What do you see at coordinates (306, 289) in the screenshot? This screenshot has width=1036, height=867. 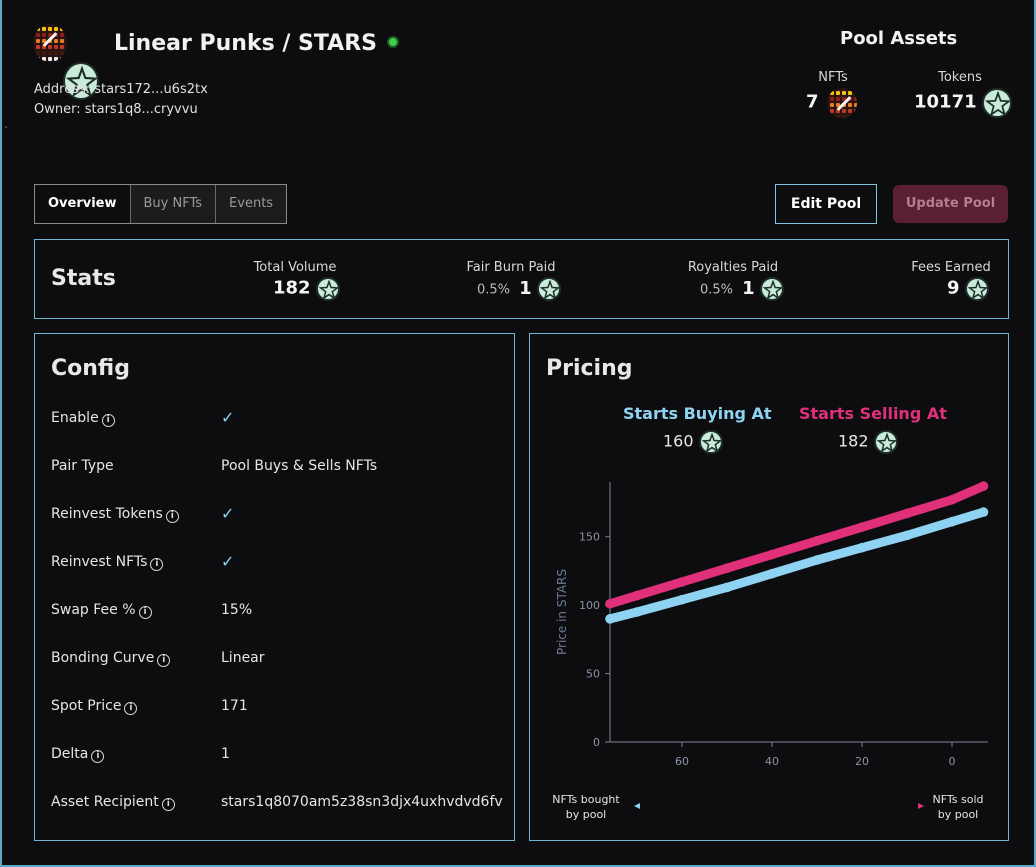 I see `total-volume: 182` at bounding box center [306, 289].